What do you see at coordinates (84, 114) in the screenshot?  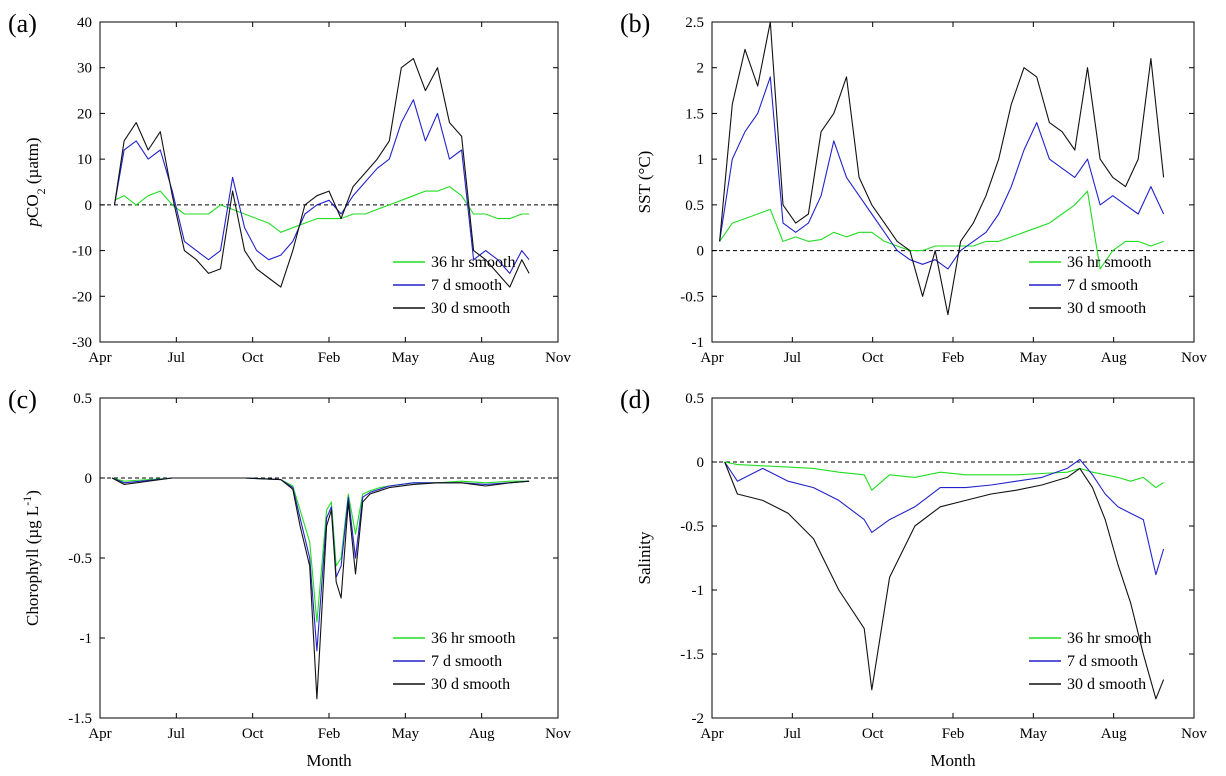 I see `y-tick-label: 20` at bounding box center [84, 114].